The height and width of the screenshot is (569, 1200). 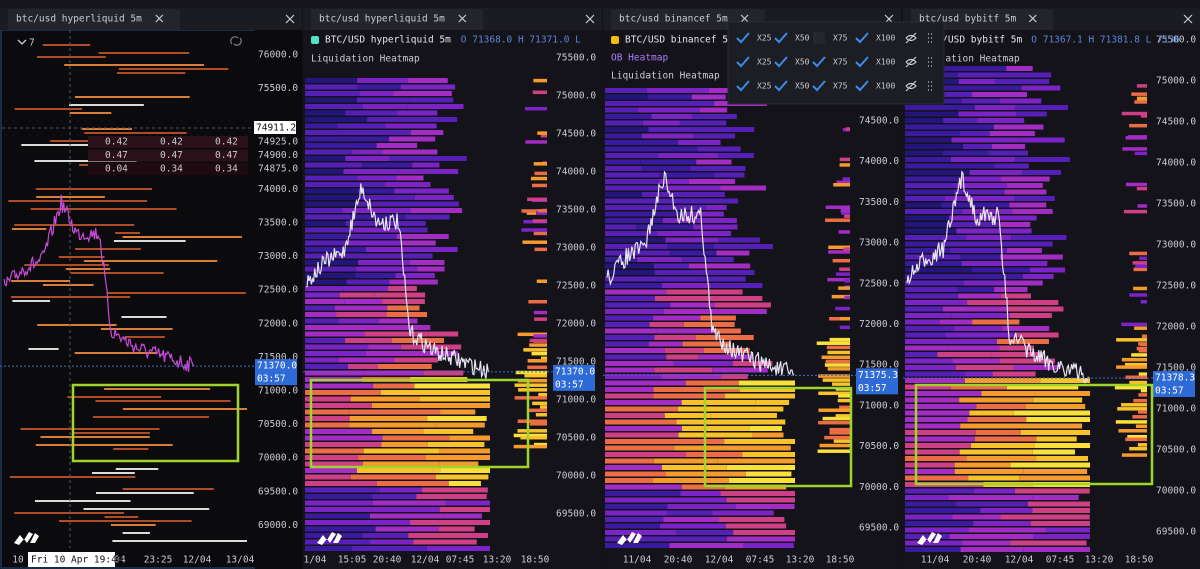 I want to click on order-book-row, so click(x=168, y=155).